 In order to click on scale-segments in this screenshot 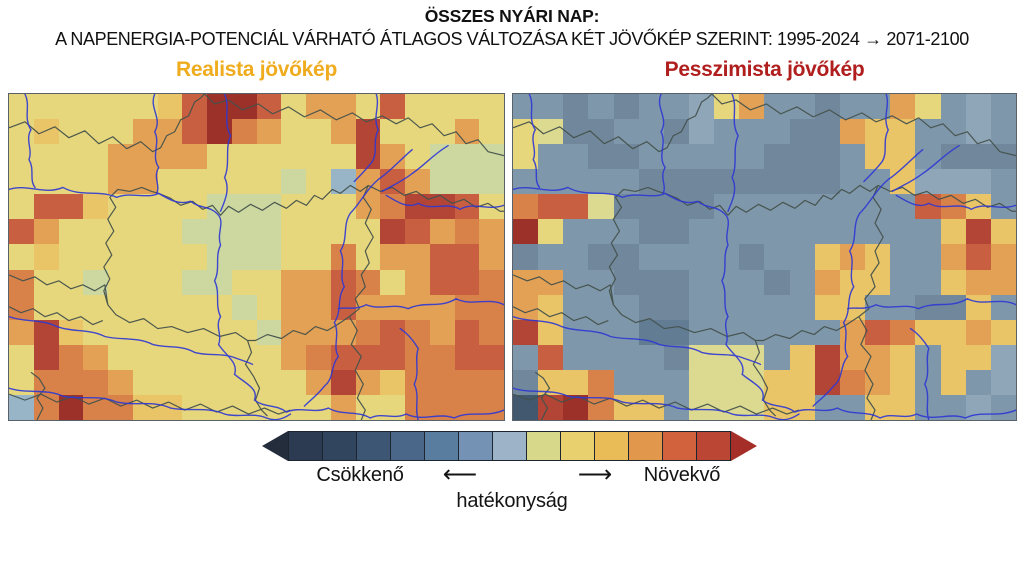, I will do `click(509, 446)`.